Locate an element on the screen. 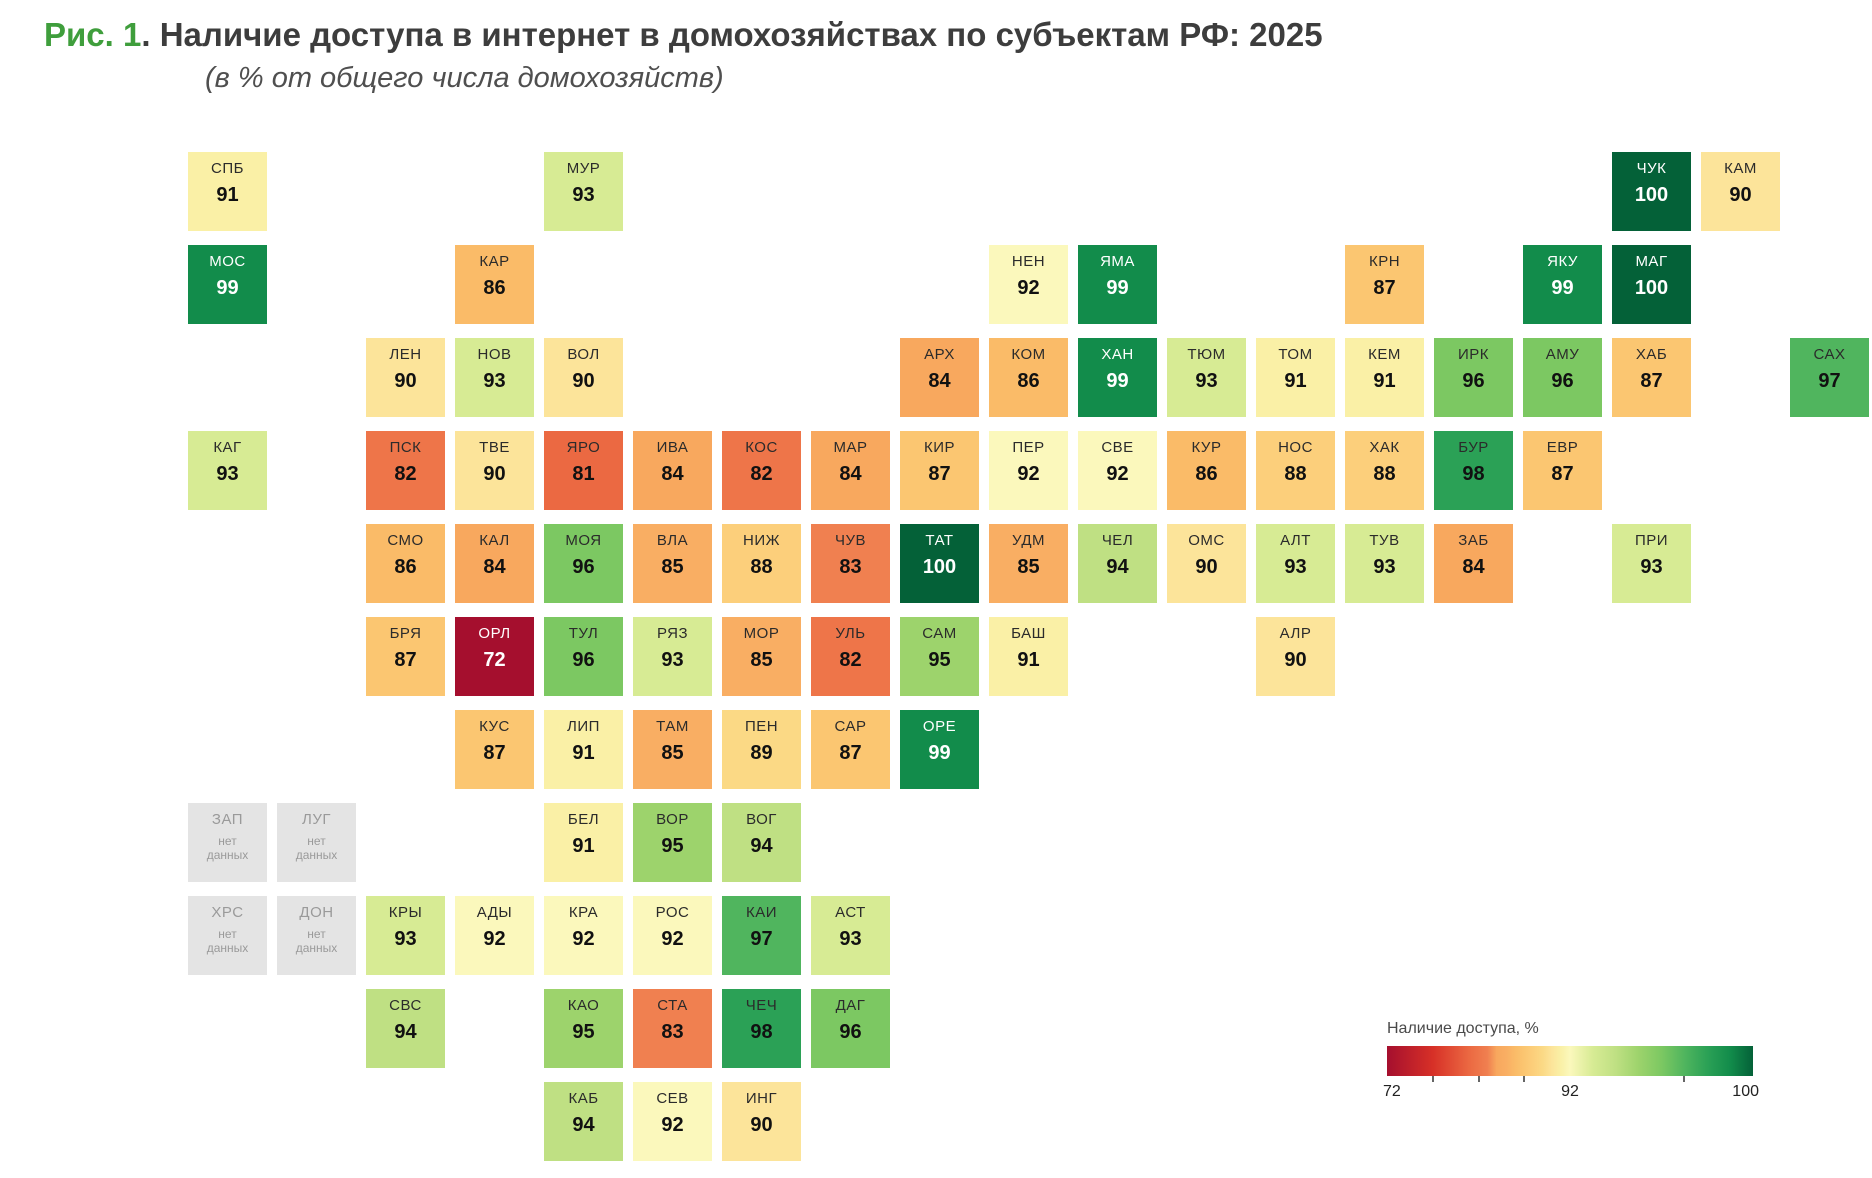 The height and width of the screenshot is (1178, 1872). region-tile: СВС 94 is located at coordinates (405, 1028).